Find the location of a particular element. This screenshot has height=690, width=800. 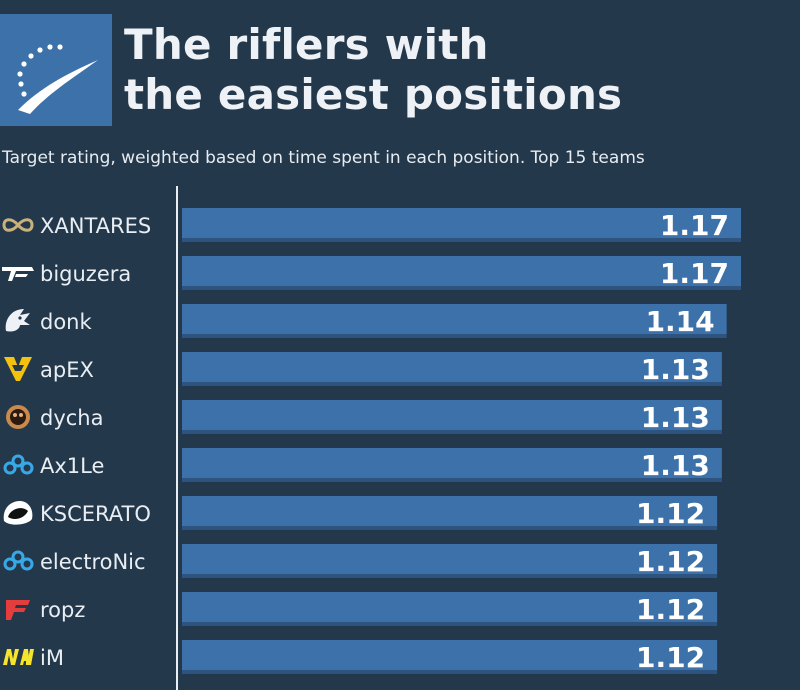

title-line-2: the easiest positions is located at coordinates (373, 95).